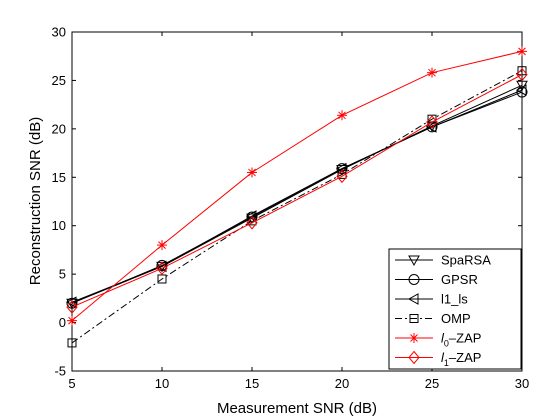  What do you see at coordinates (59, 80) in the screenshot?
I see `y-tick-label: 25` at bounding box center [59, 80].